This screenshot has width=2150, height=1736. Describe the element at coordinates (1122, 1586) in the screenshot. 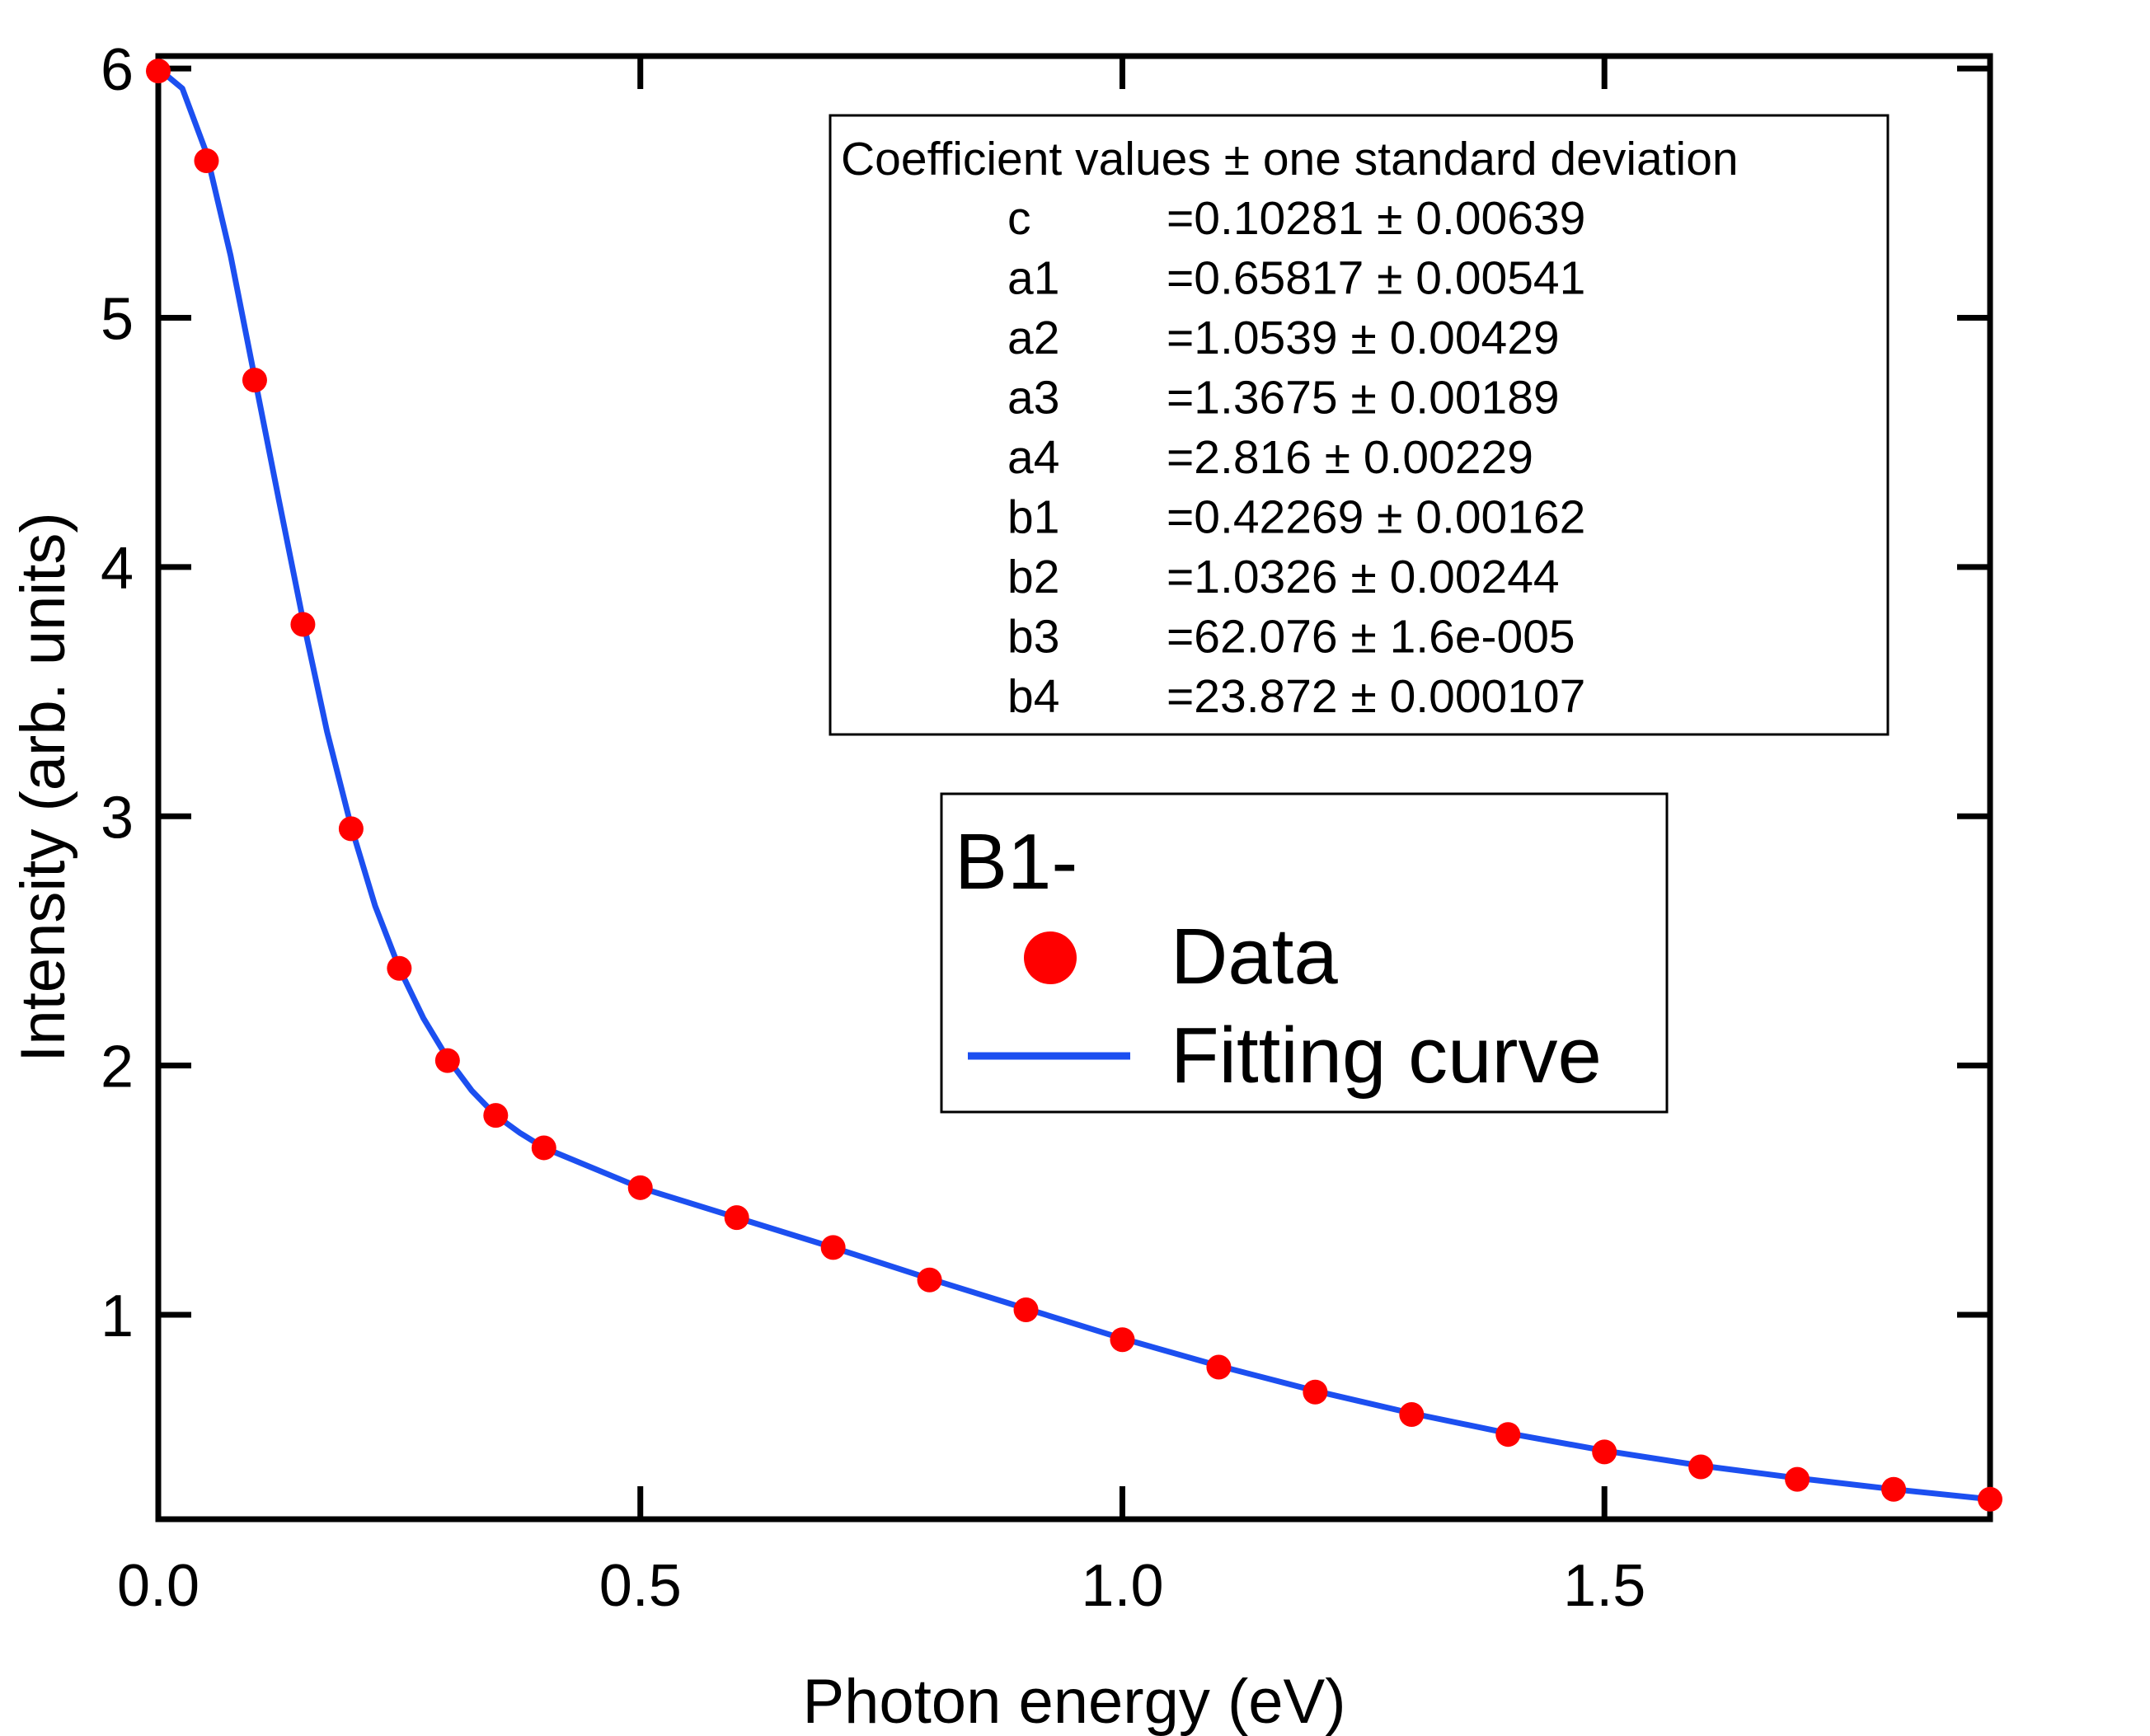

I see `x-tick-label: 1.0` at that location.